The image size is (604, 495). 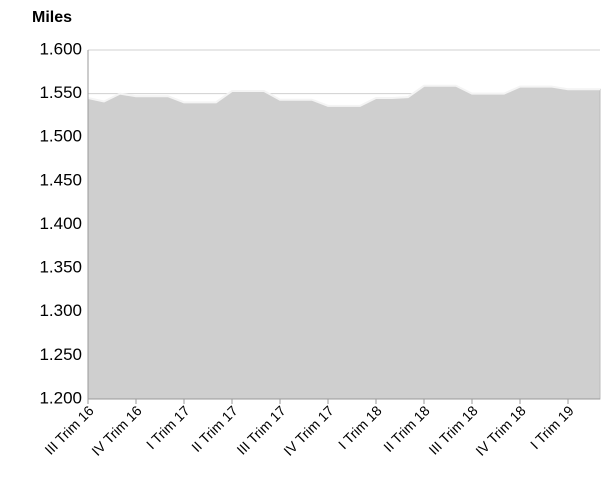 What do you see at coordinates (60, 310) in the screenshot?
I see `y-tick-label: 1.300` at bounding box center [60, 310].